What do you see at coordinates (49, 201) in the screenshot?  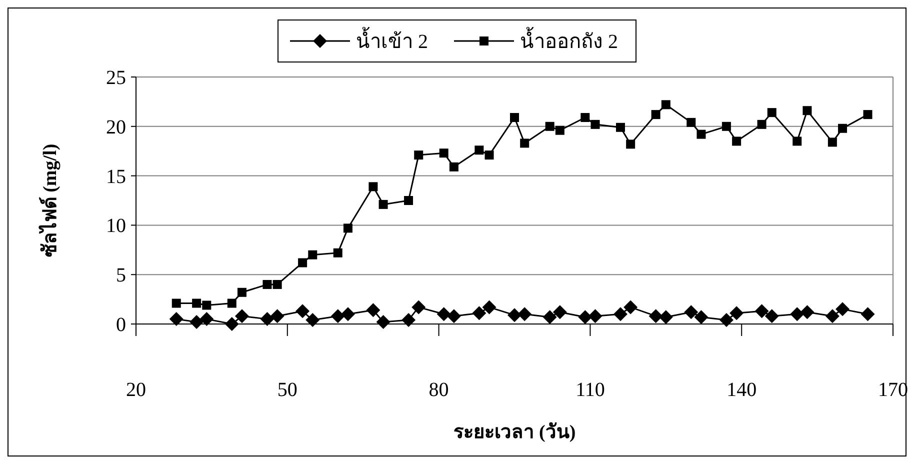 I see `y-axis-title: ซัลไฟด์ (mg/l)` at bounding box center [49, 201].